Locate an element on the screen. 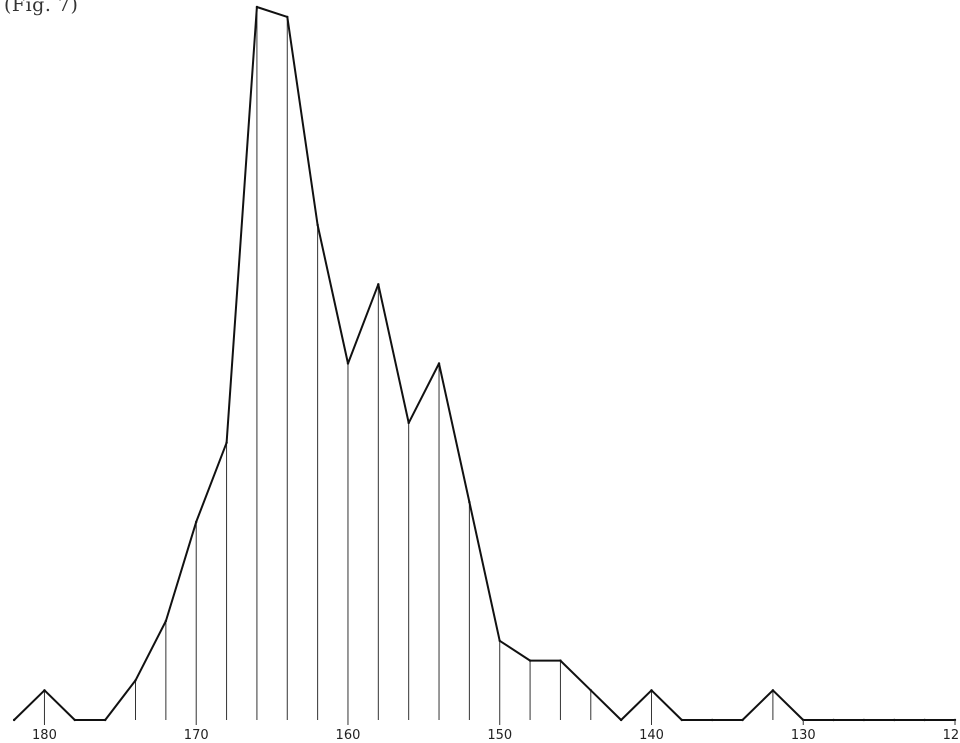 This screenshot has width=960, height=743. x-tick-labels-group: 180 170 160 150 140 130 120 is located at coordinates (496, 735).